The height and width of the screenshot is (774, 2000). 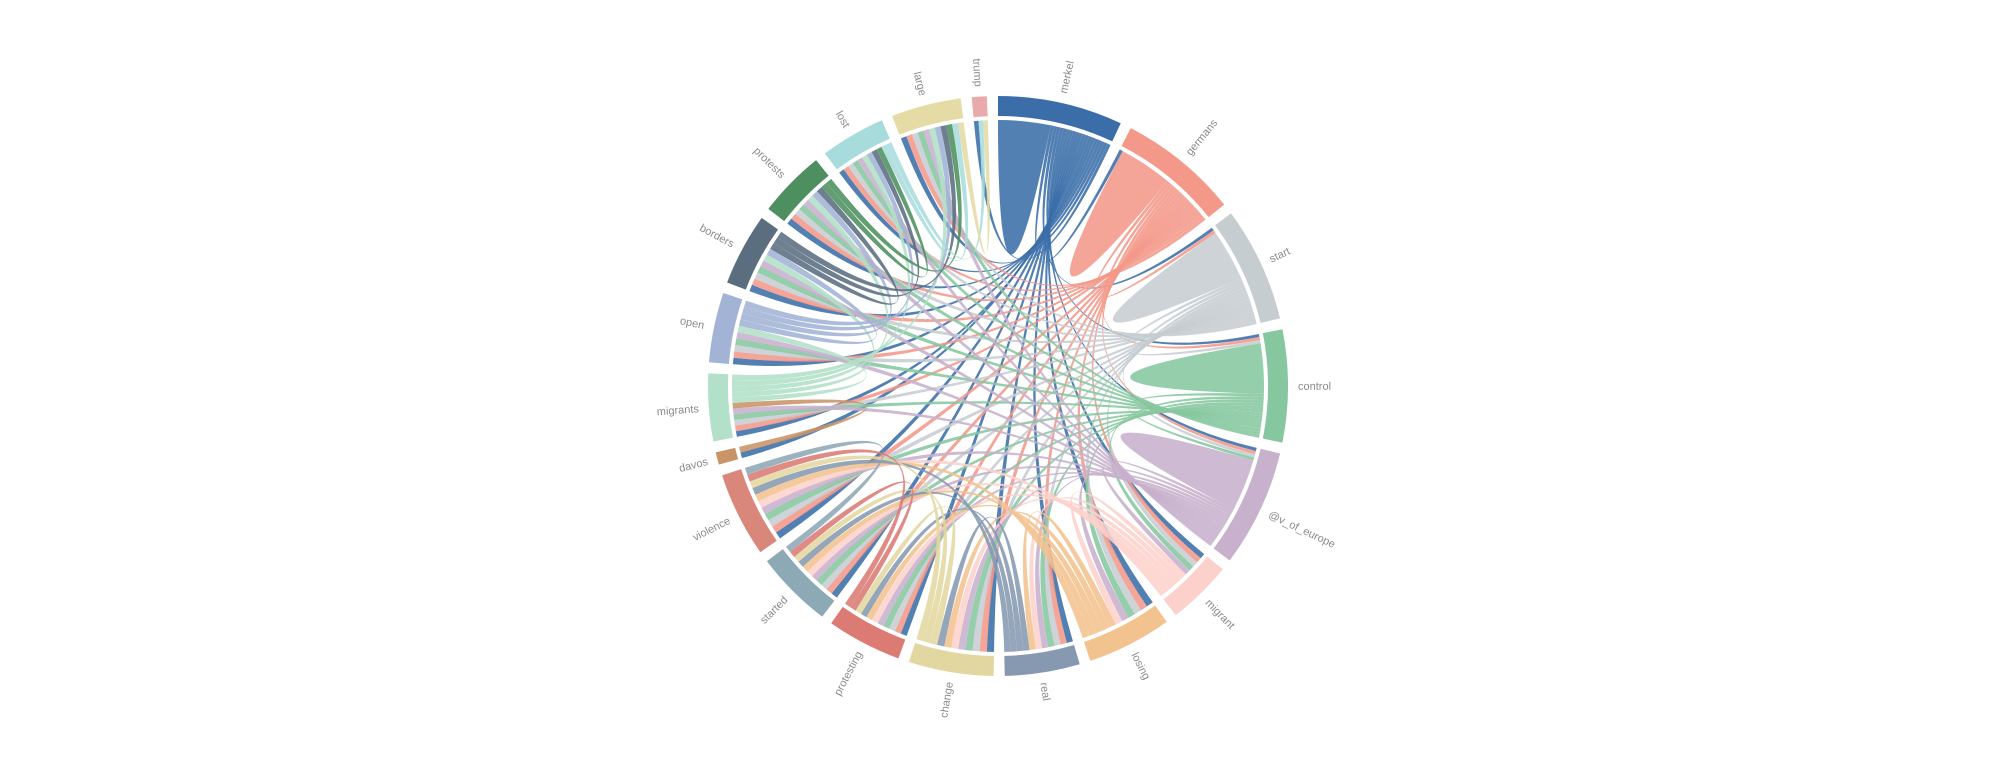 What do you see at coordinates (925, 192) in the screenshot?
I see `ribbon-lost-large` at bounding box center [925, 192].